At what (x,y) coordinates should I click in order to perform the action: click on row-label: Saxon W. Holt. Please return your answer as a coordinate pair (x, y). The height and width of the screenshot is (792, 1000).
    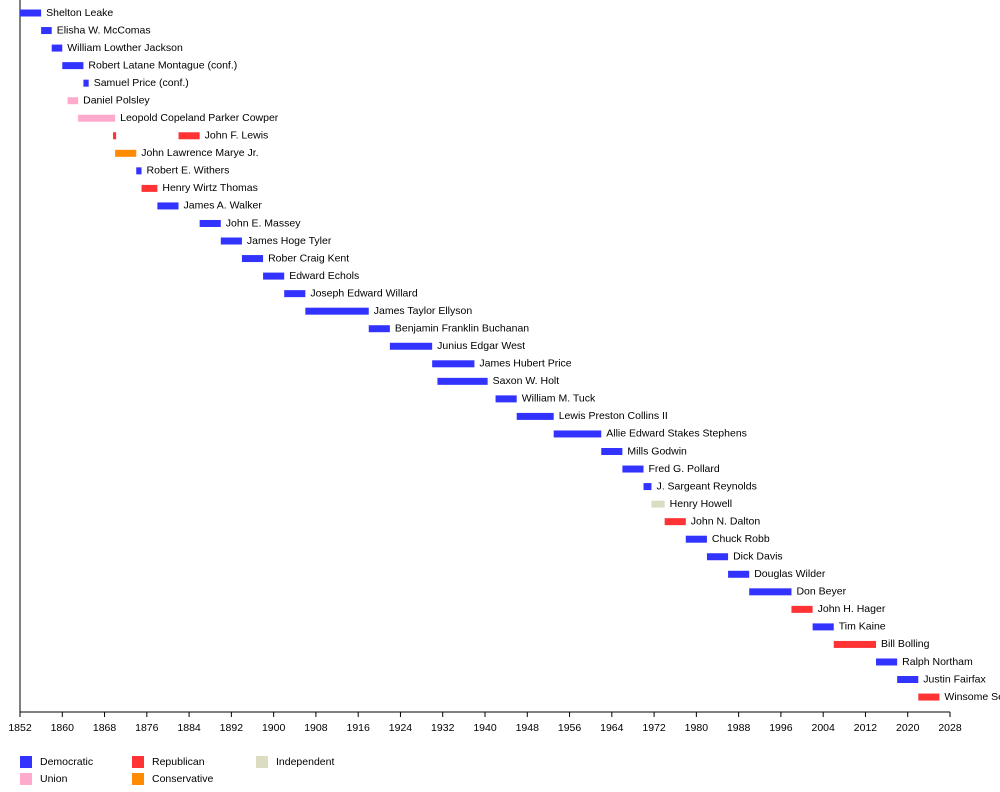
    Looking at the image, I should click on (526, 381).